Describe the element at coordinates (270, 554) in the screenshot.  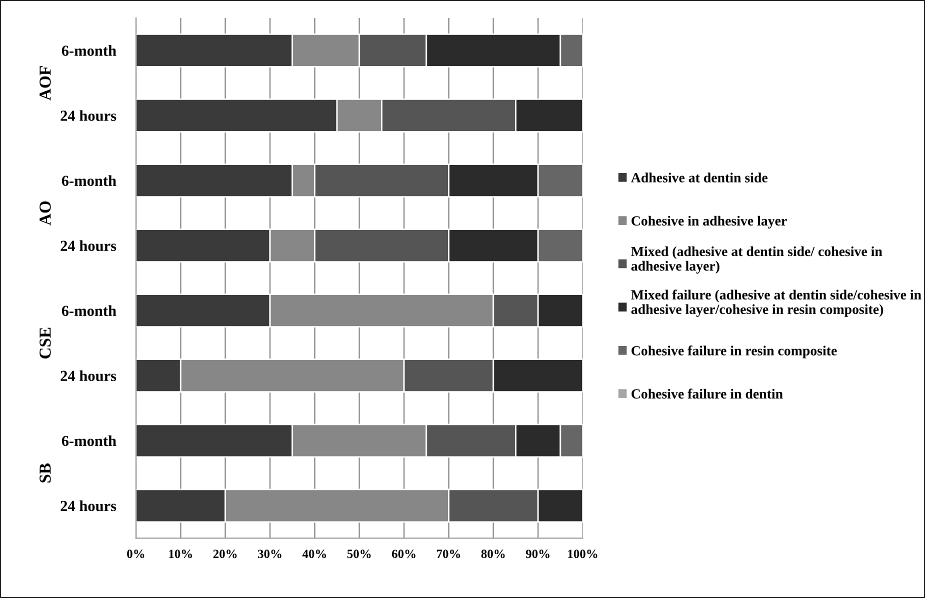
I see `x-tick-label: 30%` at that location.